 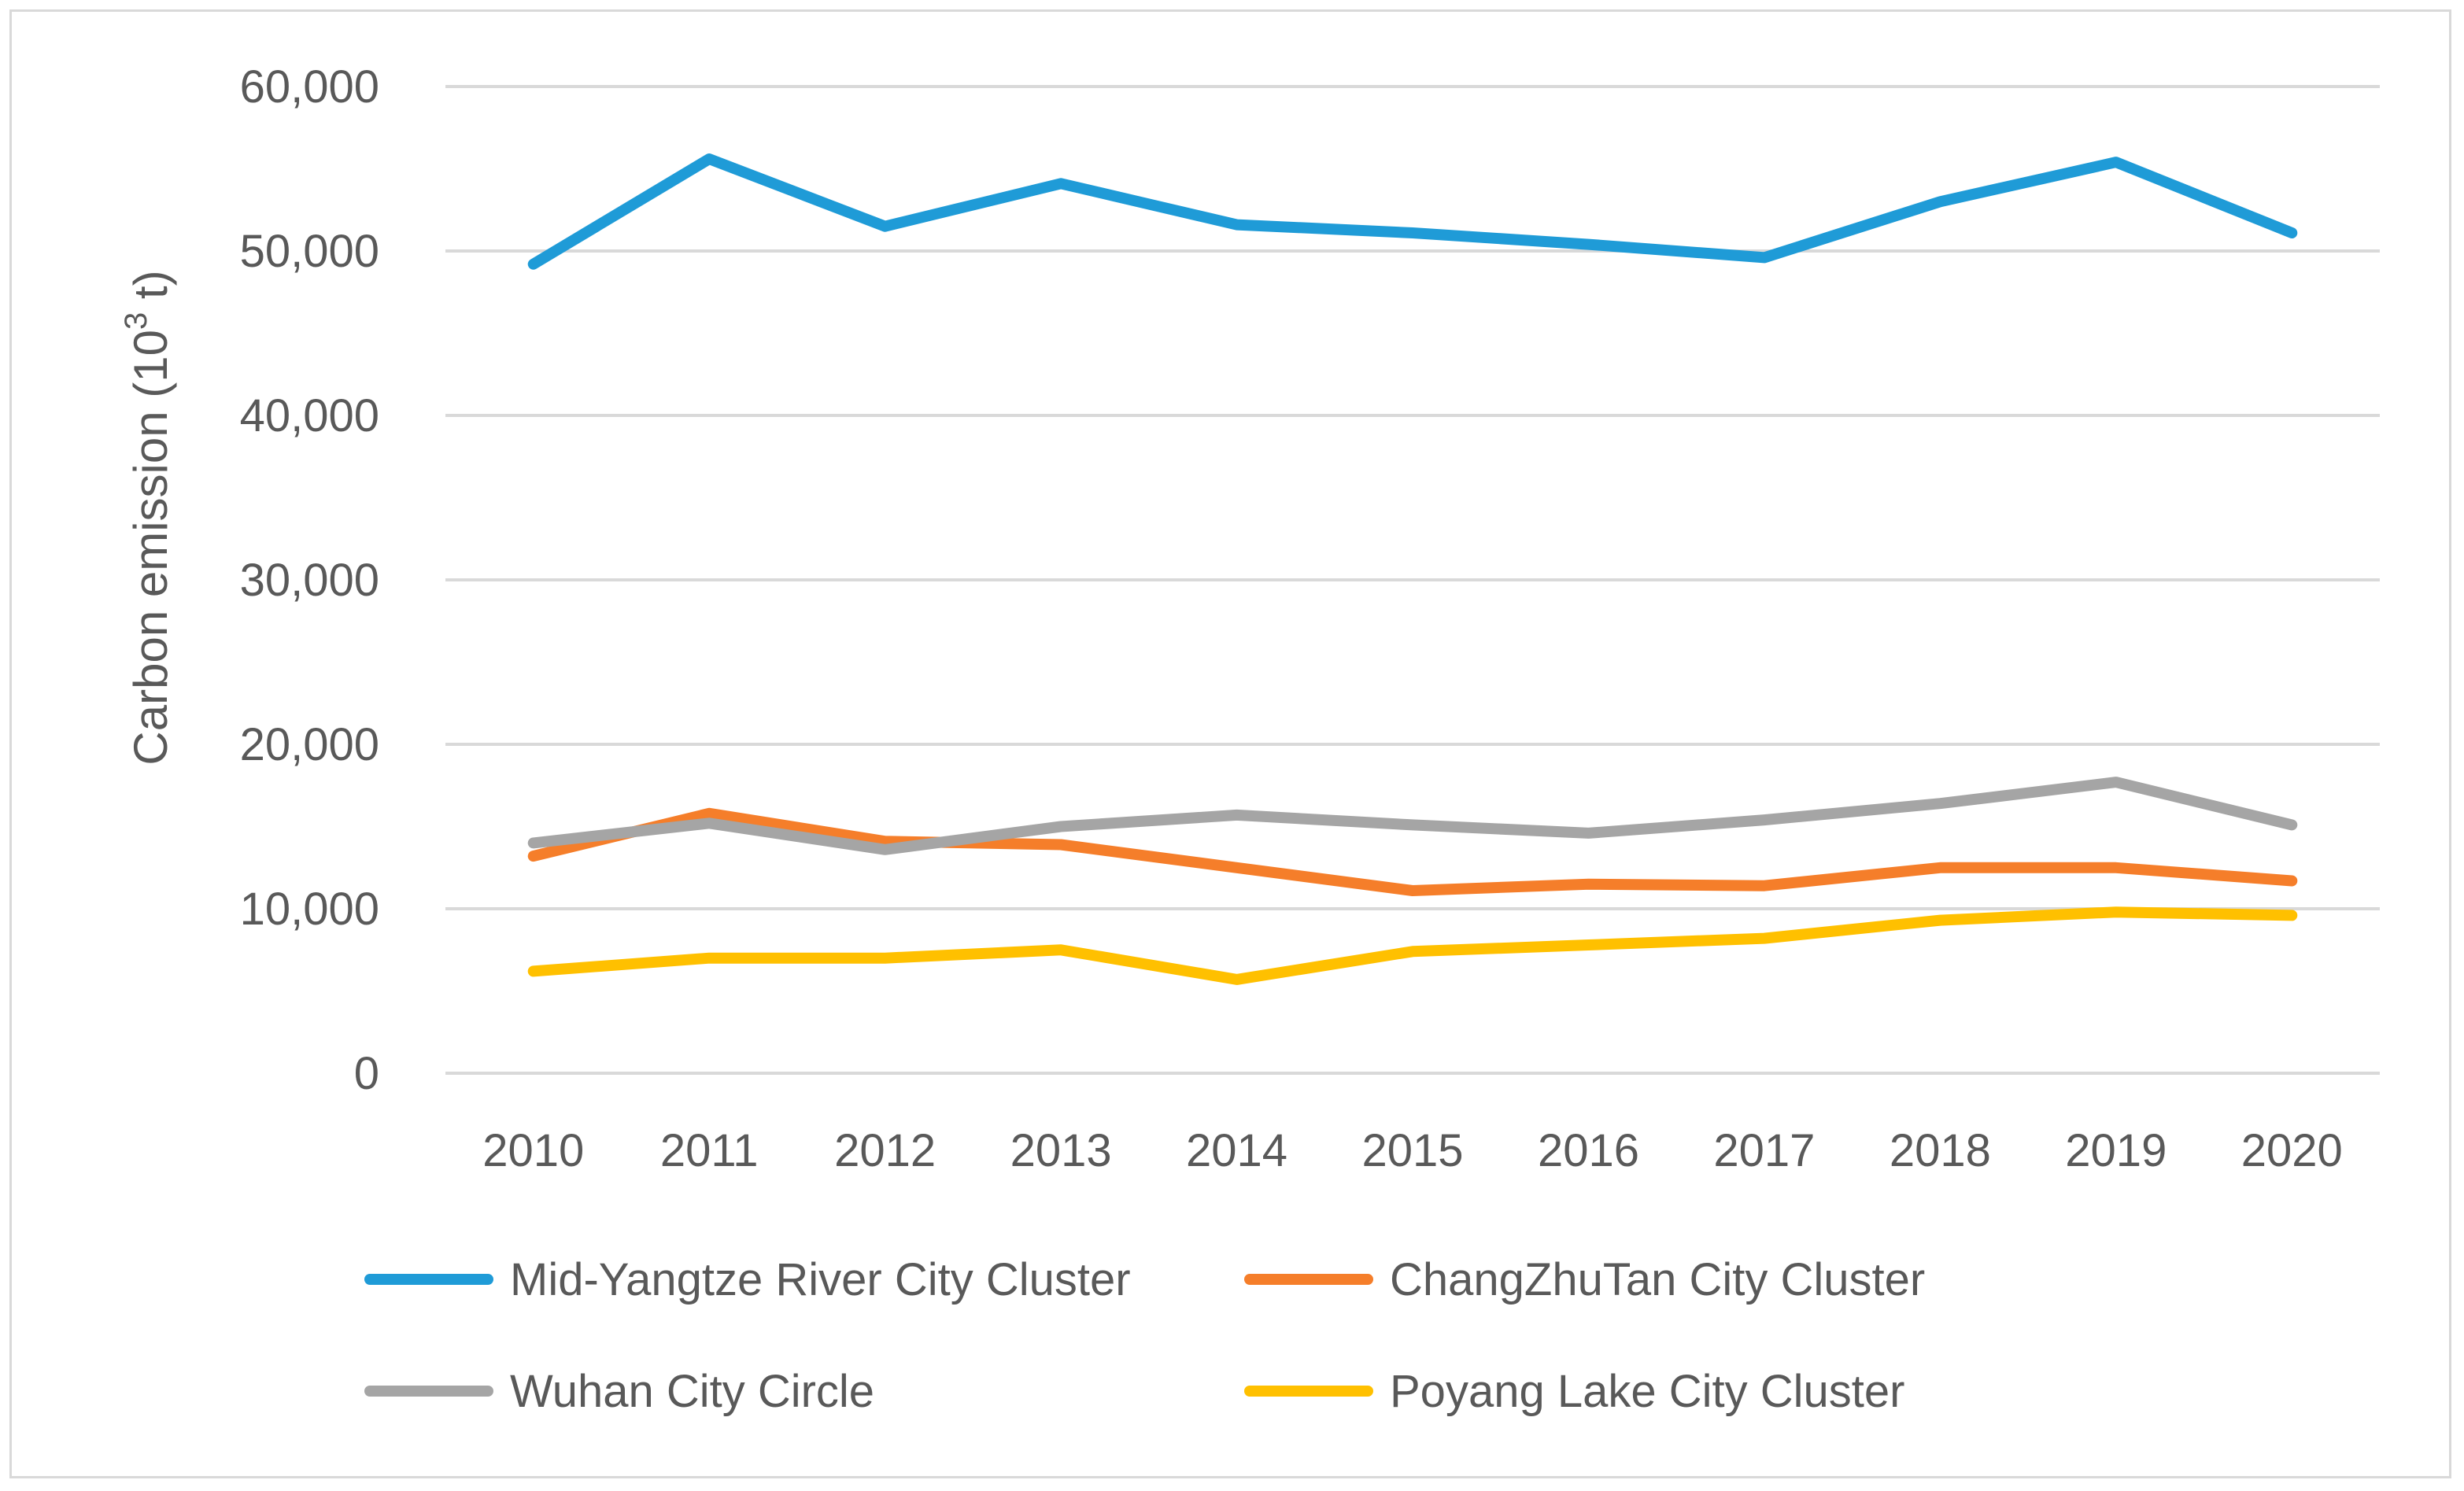 I want to click on y-tick-label: 30,000, so click(x=310, y=580).